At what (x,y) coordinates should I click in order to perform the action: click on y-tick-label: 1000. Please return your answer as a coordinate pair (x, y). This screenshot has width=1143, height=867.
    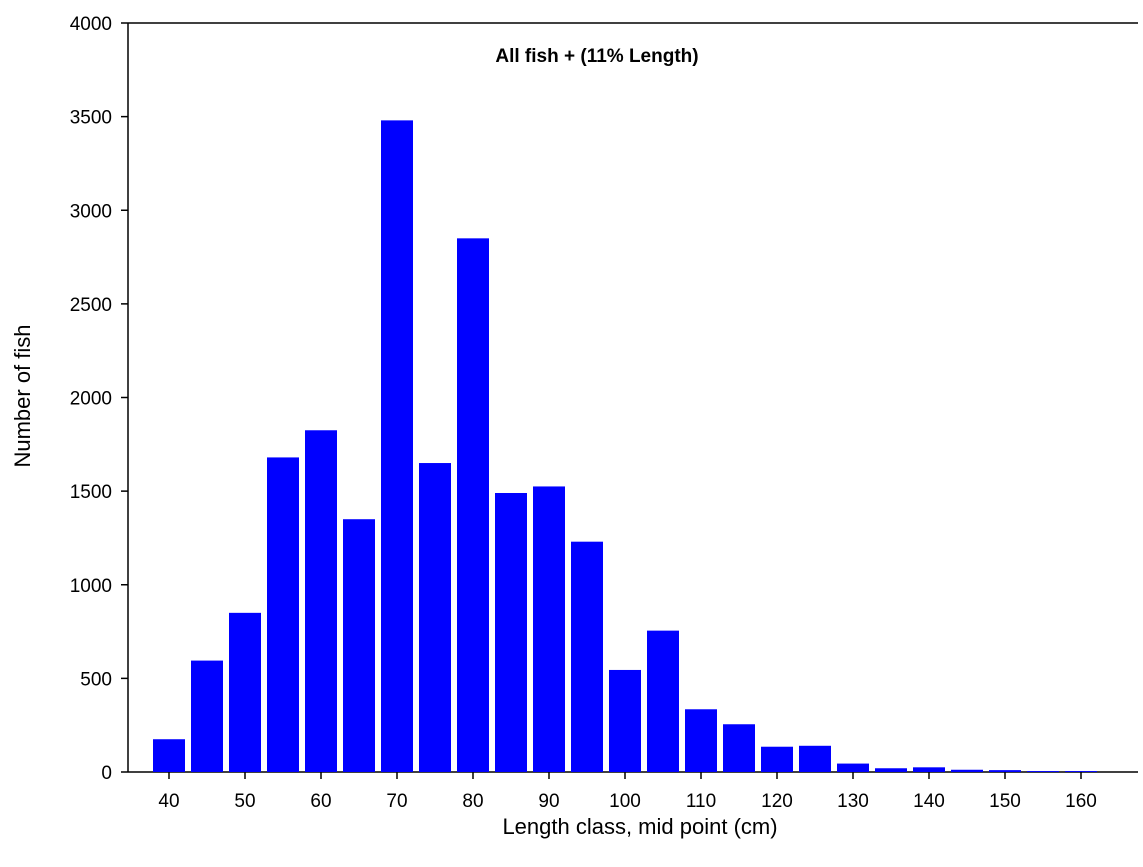
    Looking at the image, I should click on (91, 586).